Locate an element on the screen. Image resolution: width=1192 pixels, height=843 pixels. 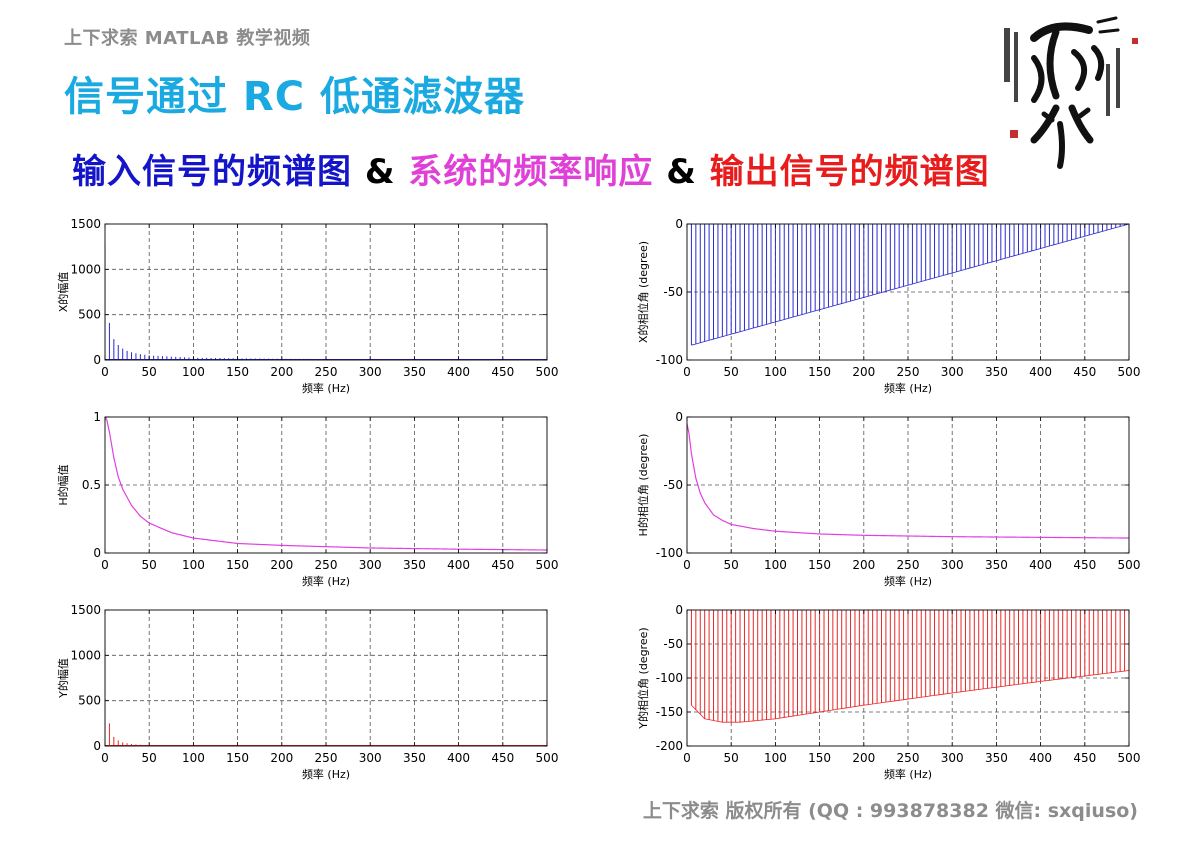
page-subtitle: 输入信号的频谱图 & 系统的频率响应 & 输出信号的频谱图 is located at coordinates (531, 168).